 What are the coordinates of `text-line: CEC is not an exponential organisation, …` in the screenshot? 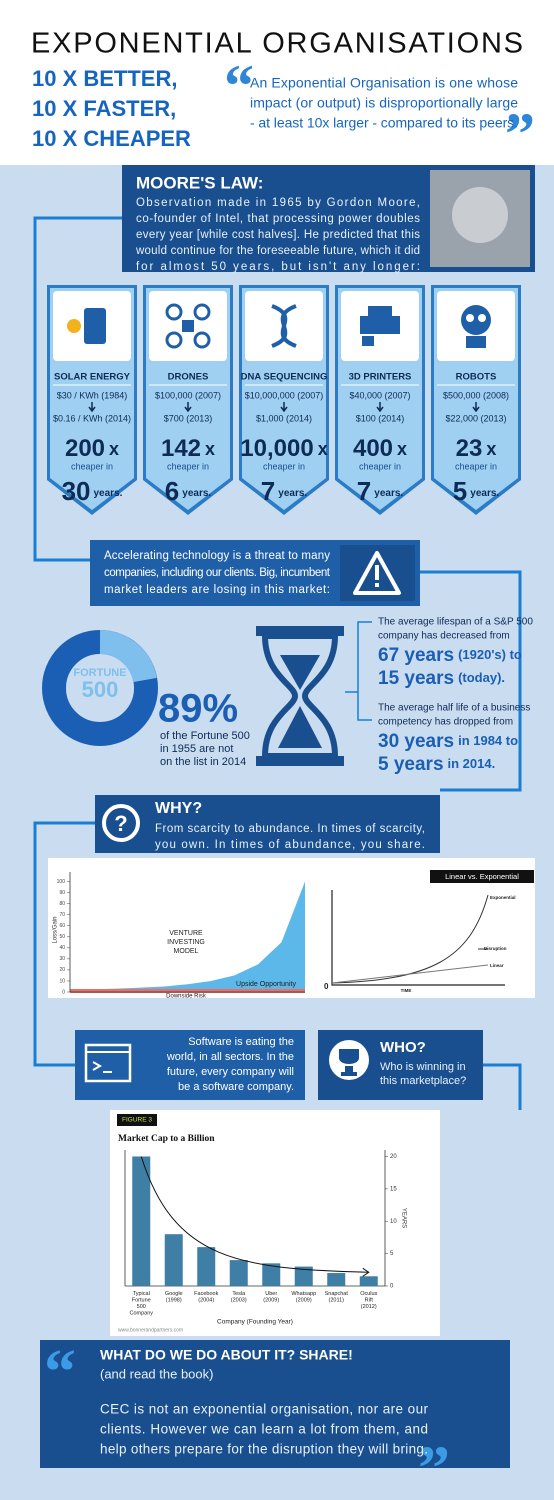 It's located at (264, 1409).